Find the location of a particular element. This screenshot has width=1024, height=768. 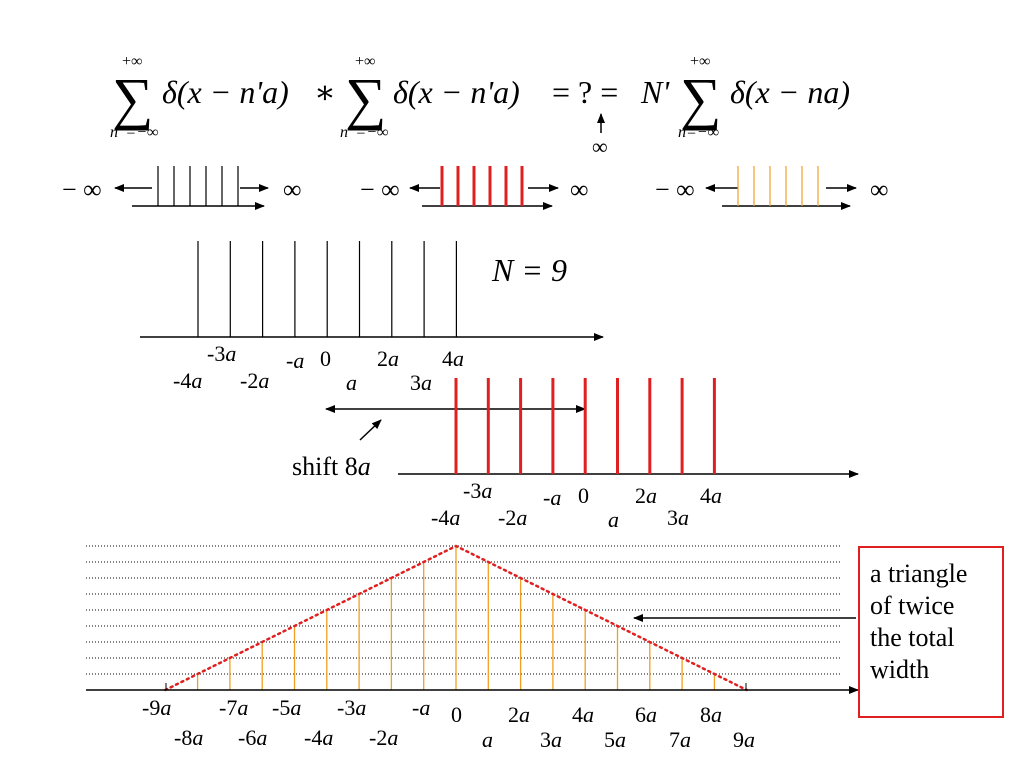

comb-1-spikes is located at coordinates (327, 289).